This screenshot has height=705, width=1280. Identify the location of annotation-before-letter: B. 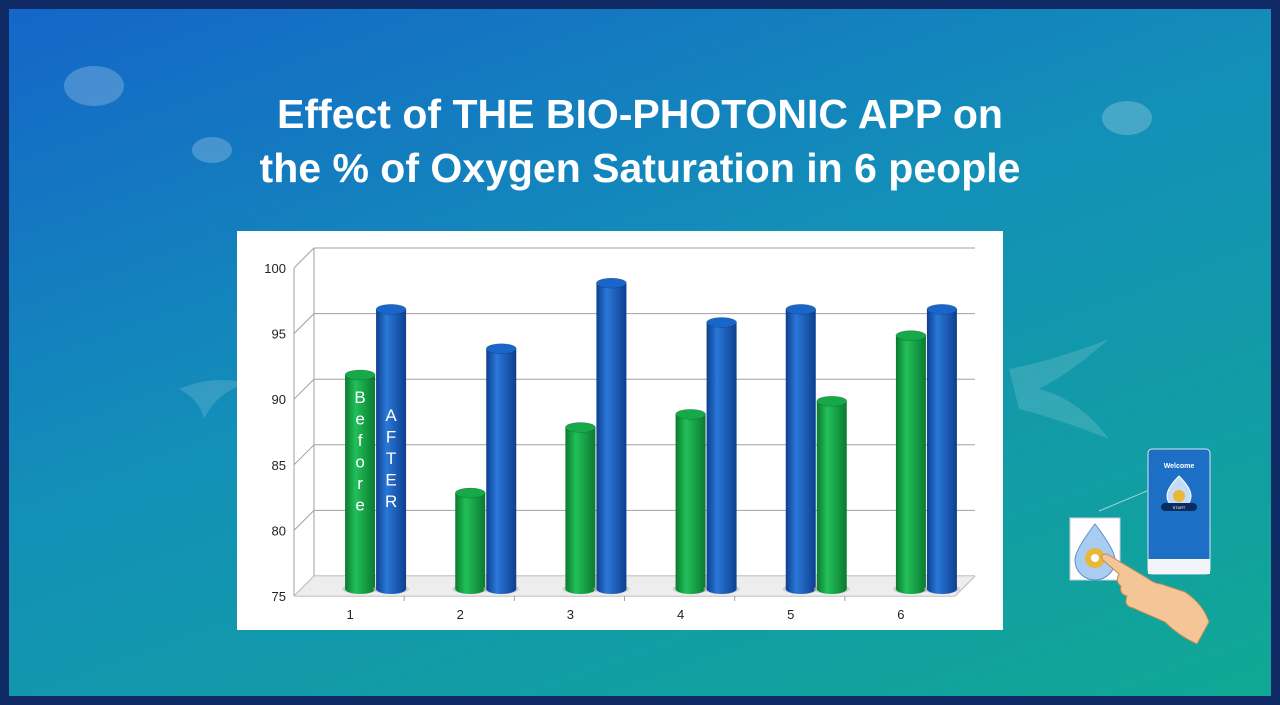
(359, 397).